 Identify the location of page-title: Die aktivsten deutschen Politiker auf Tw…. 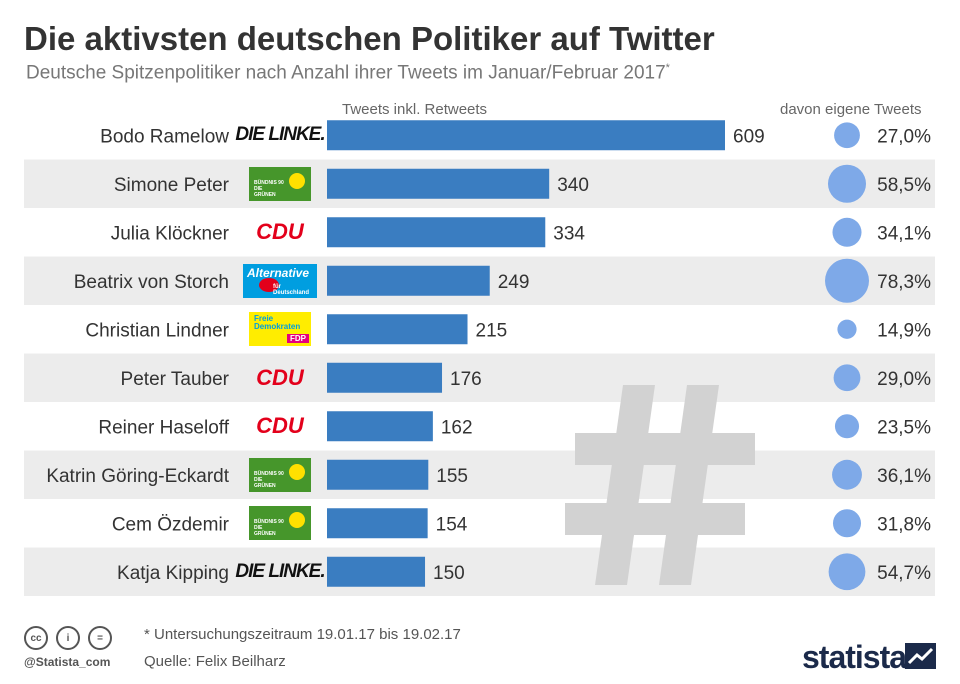
(369, 38).